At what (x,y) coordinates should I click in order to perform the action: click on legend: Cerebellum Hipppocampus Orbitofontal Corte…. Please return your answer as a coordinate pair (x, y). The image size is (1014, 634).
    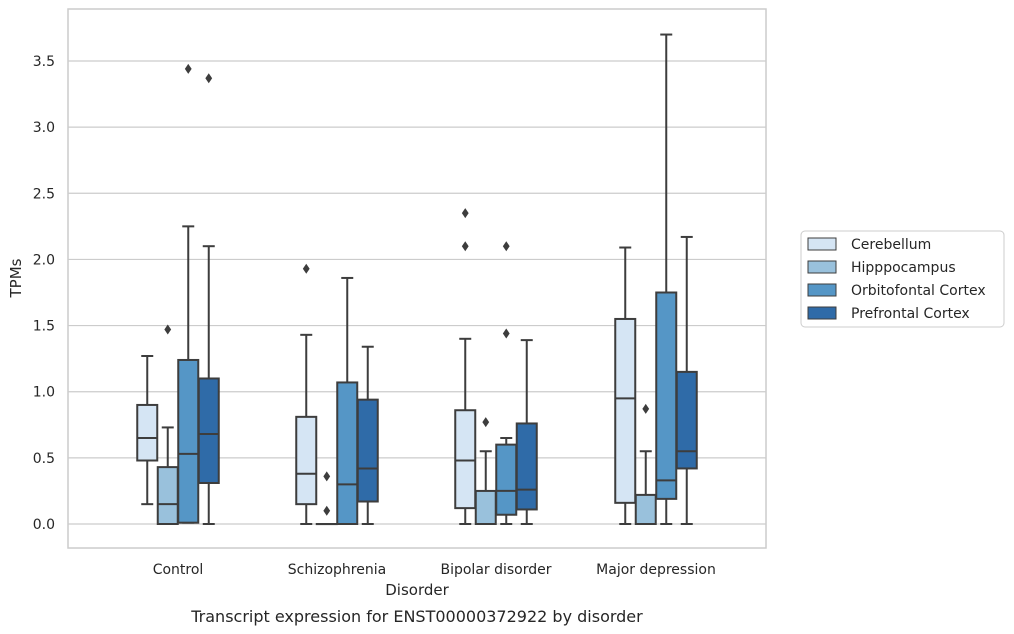
    Looking at the image, I should click on (902, 279).